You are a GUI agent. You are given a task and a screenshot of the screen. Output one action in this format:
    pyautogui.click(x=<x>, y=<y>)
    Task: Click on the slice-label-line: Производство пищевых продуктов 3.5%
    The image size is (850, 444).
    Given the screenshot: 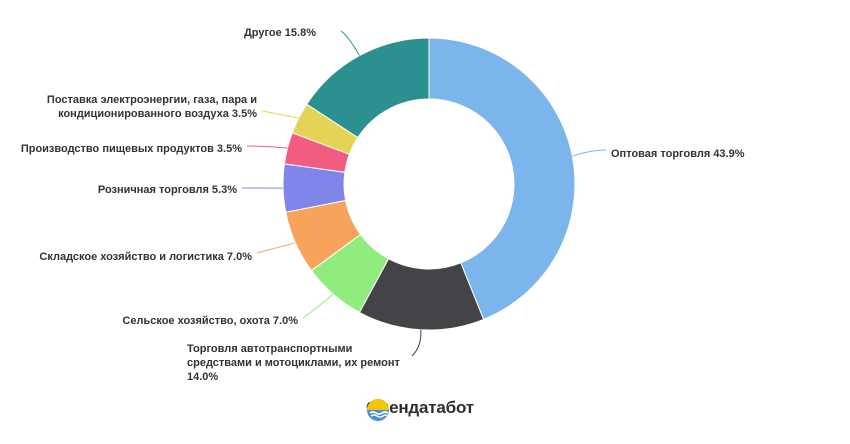 What is the action you would take?
    pyautogui.click(x=131, y=149)
    